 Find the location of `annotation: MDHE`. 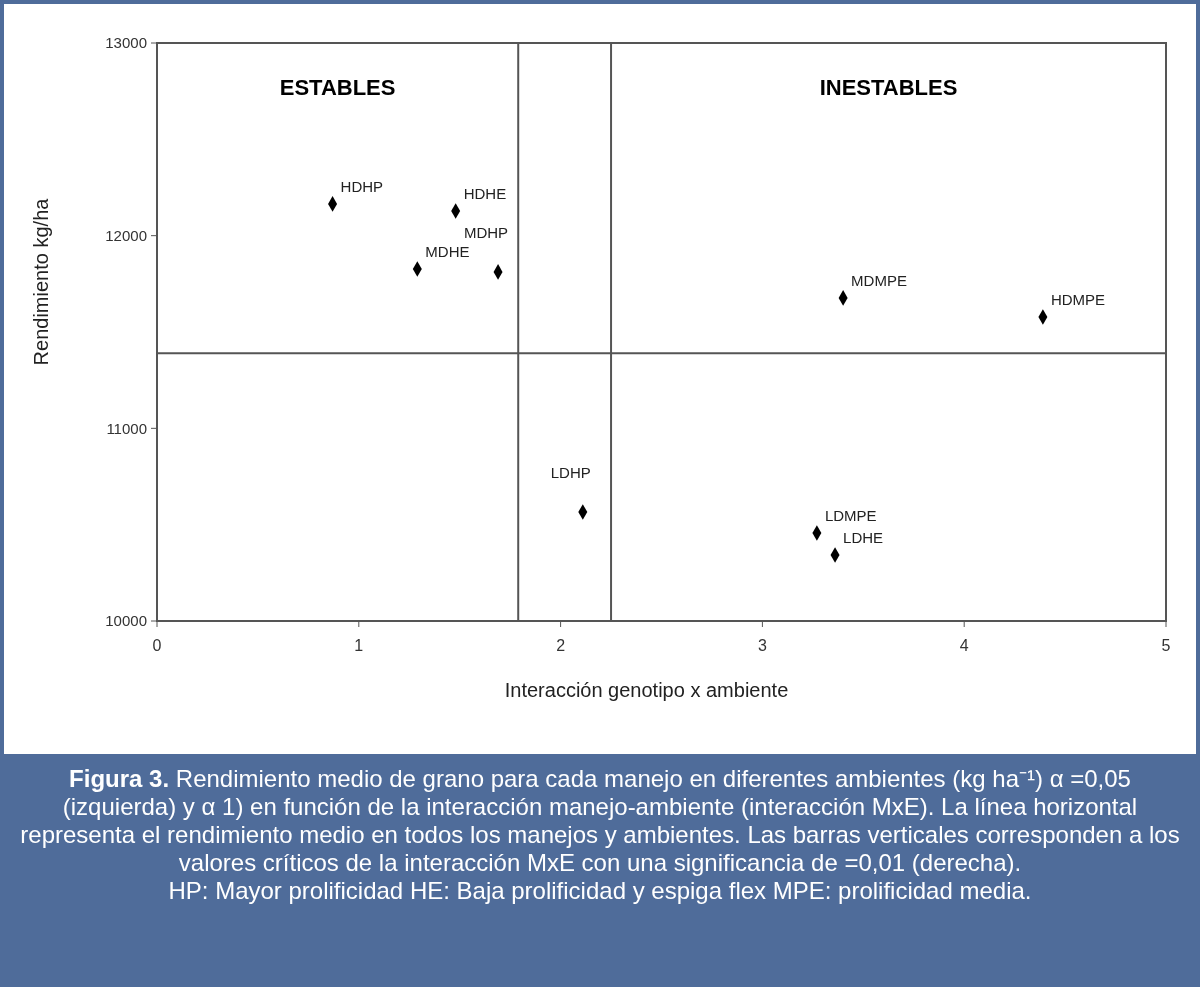

annotation: MDHE is located at coordinates (447, 251).